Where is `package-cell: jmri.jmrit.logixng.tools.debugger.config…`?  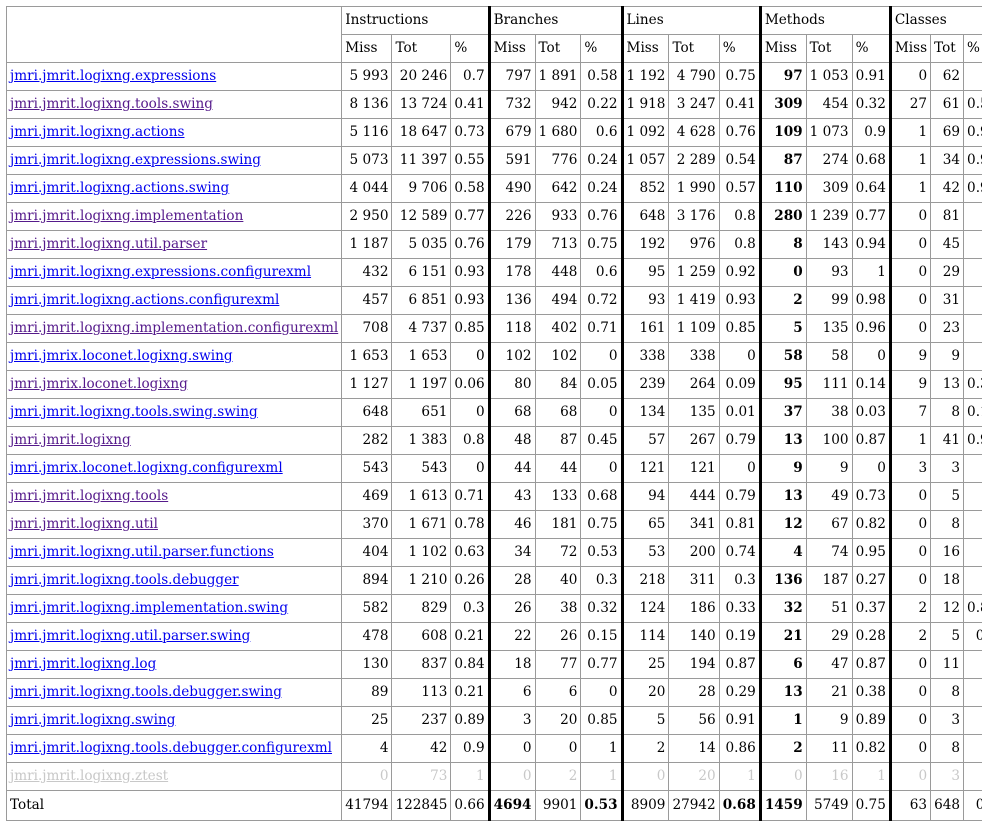 package-cell: jmri.jmrit.logixng.tools.debugger.config… is located at coordinates (174, 748).